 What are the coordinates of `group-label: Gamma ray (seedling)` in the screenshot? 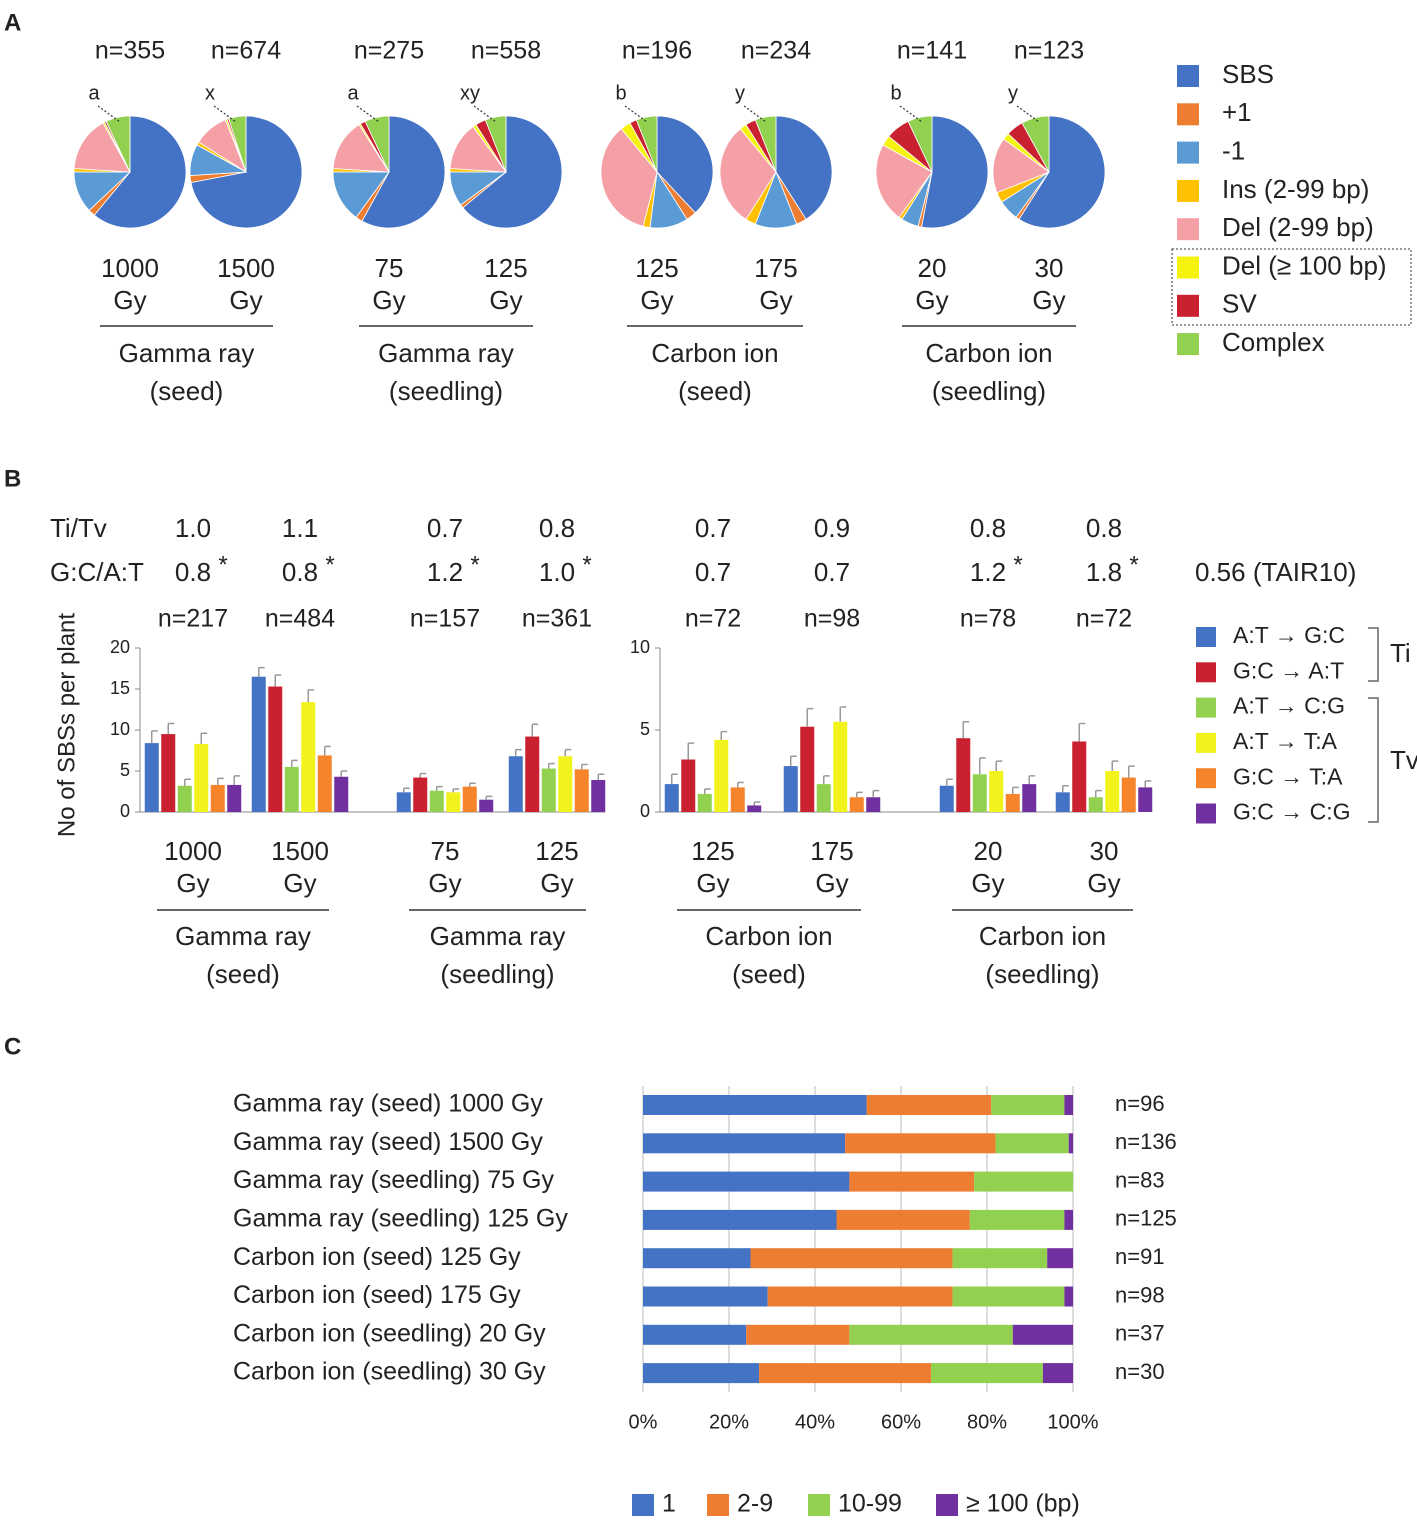 It's located at (446, 372).